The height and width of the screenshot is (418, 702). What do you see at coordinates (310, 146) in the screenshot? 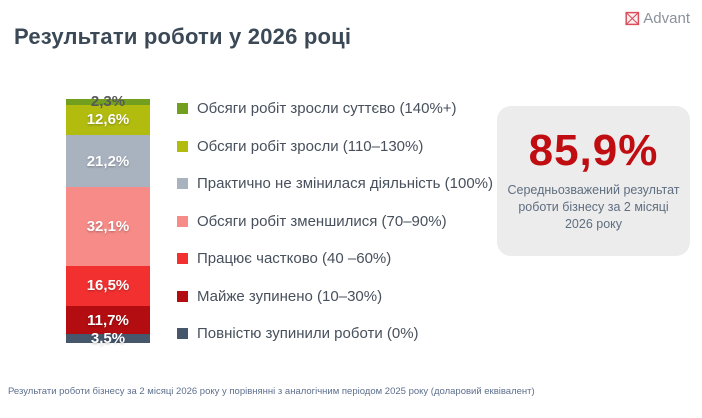
I see `legend-label: Обсяги робіт зросли (110–130%)` at bounding box center [310, 146].